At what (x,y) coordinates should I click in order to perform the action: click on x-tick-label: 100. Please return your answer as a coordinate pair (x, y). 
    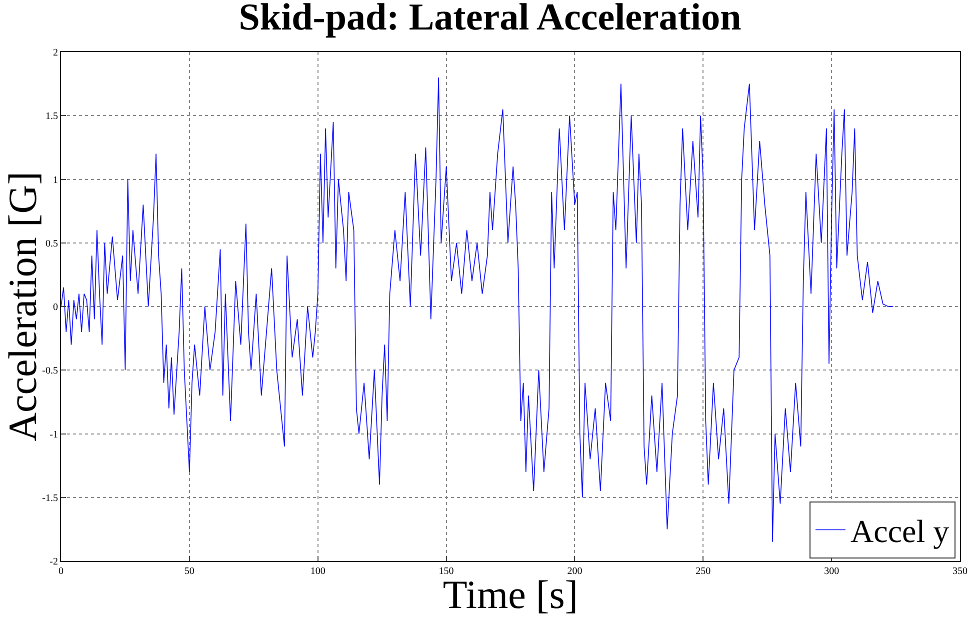
    Looking at the image, I should click on (318, 571).